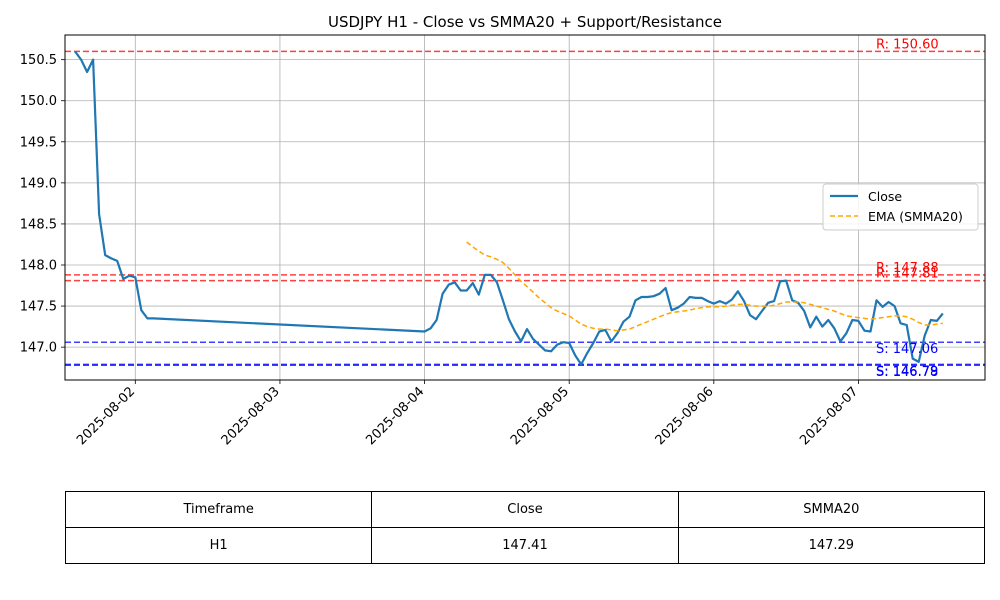 This screenshot has width=1000, height=600. I want to click on y-tick-label: 148.5, so click(38, 224).